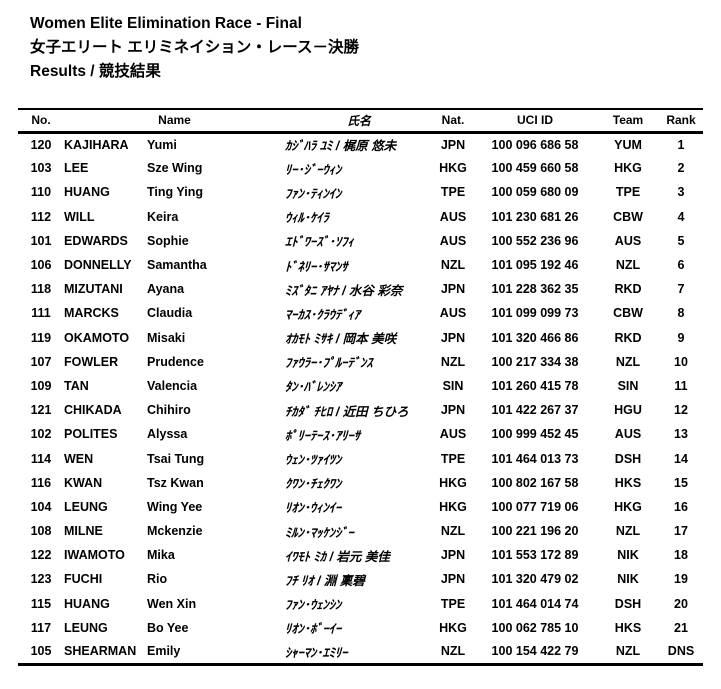  I want to click on japanese-name-cell: ｸﾜﾝ･ﾁｪｸﾜﾝ, so click(313, 484).